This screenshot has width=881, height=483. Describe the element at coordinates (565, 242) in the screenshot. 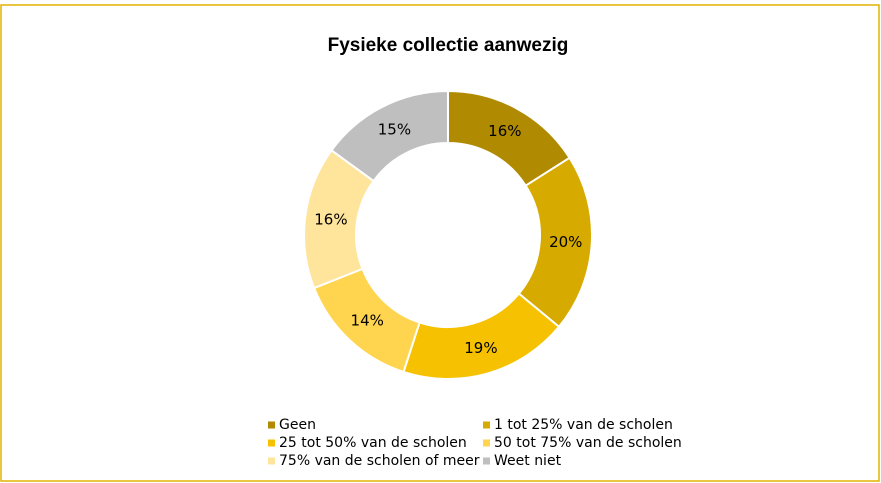

I see `data-label: 20%` at that location.